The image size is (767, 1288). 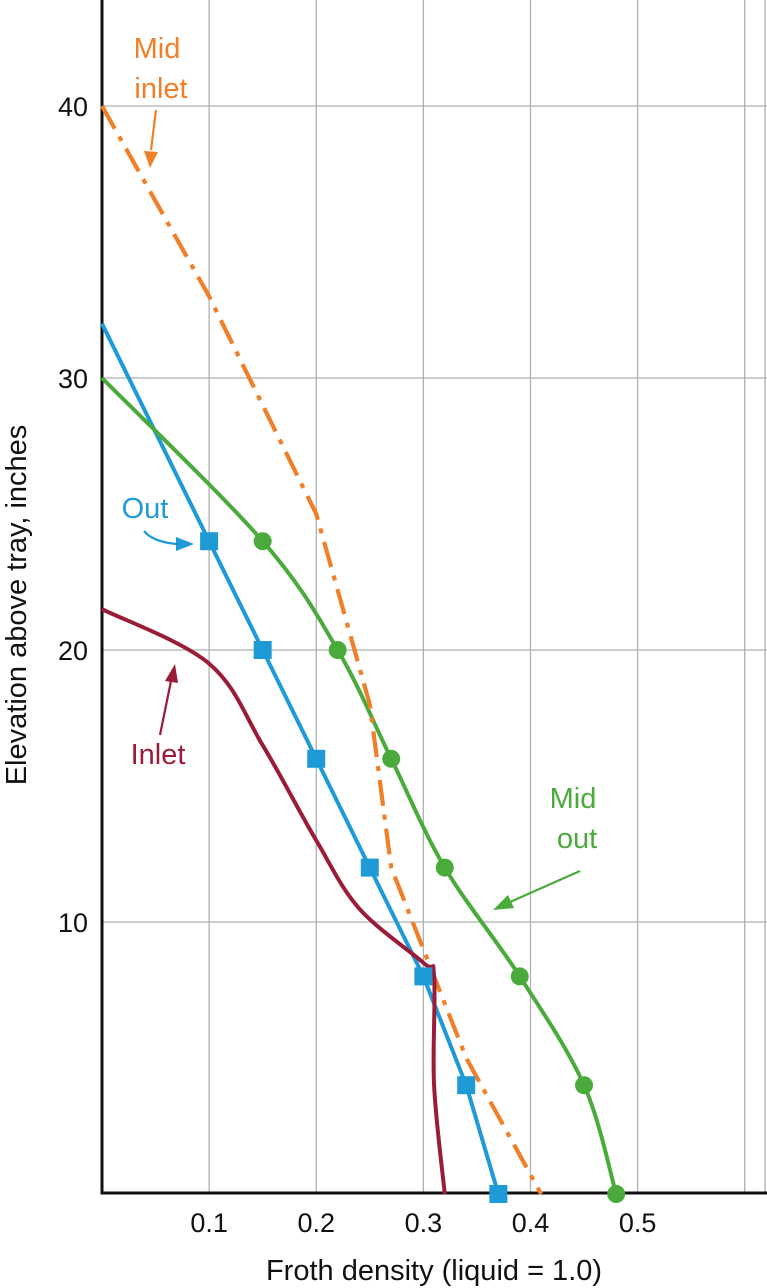 I want to click on annotation-mid-inlet: Mid inlet, so click(x=161, y=100).